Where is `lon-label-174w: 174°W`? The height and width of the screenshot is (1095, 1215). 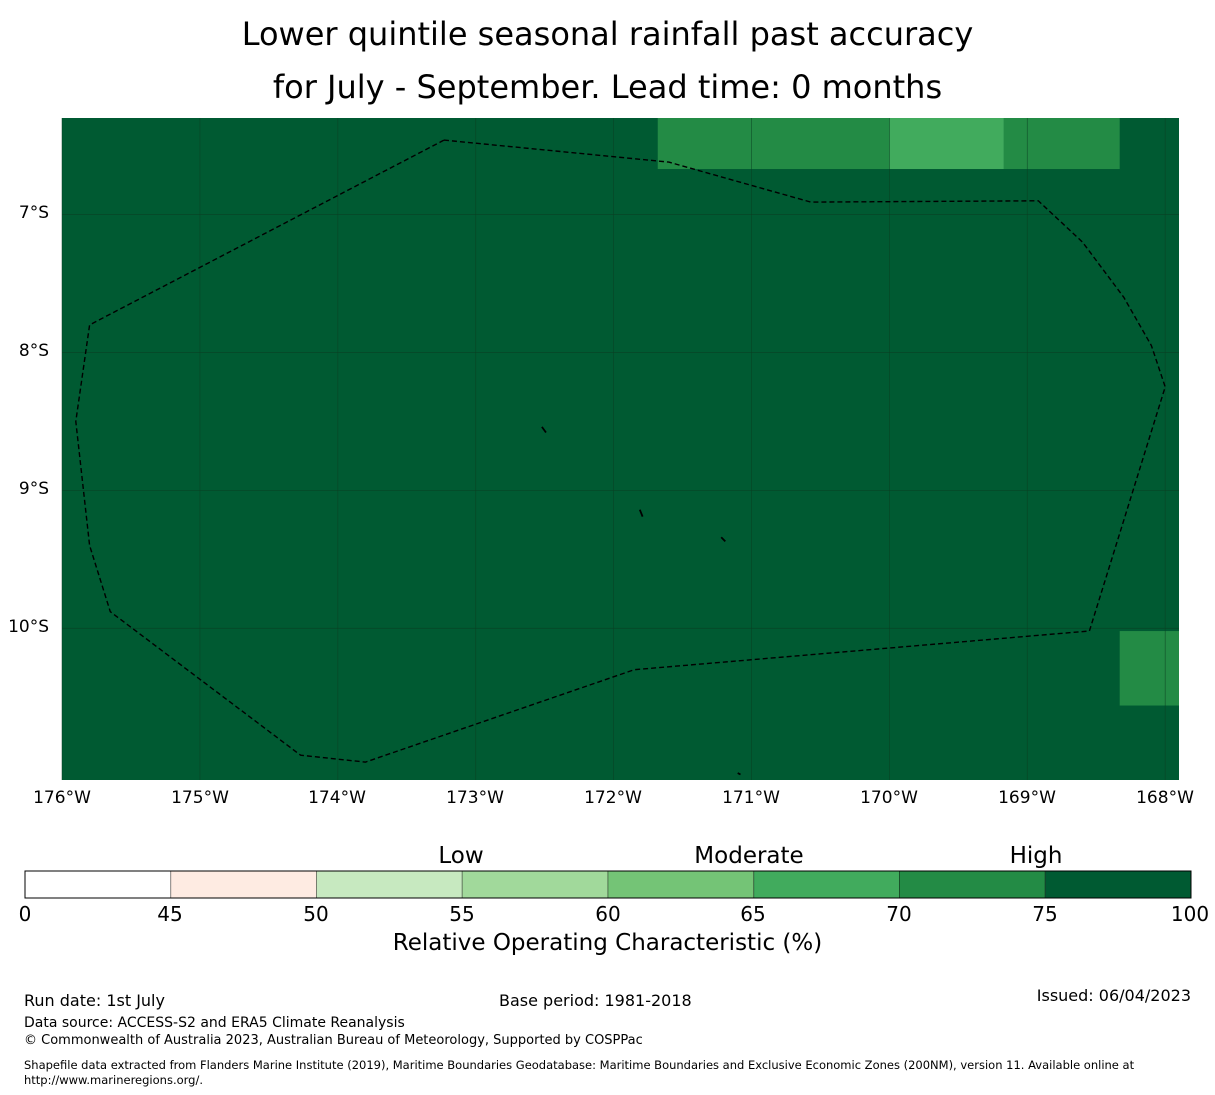
lon-label-174w: 174°W is located at coordinates (337, 798).